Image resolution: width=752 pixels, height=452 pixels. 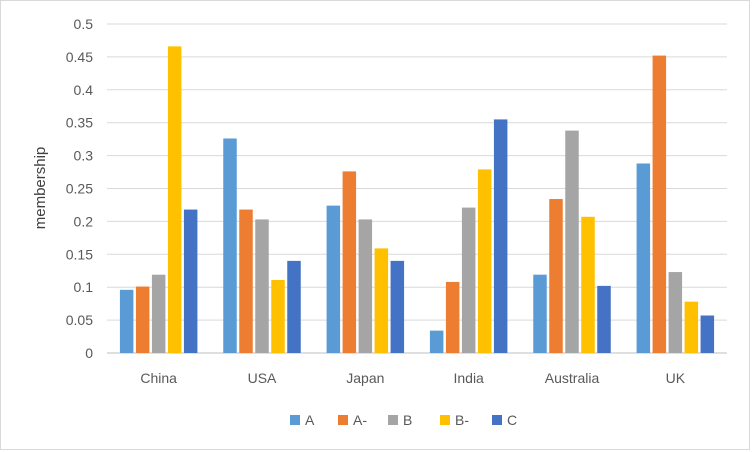 What do you see at coordinates (84, 287) in the screenshot?
I see `y-tick-label: 0.1` at bounding box center [84, 287].